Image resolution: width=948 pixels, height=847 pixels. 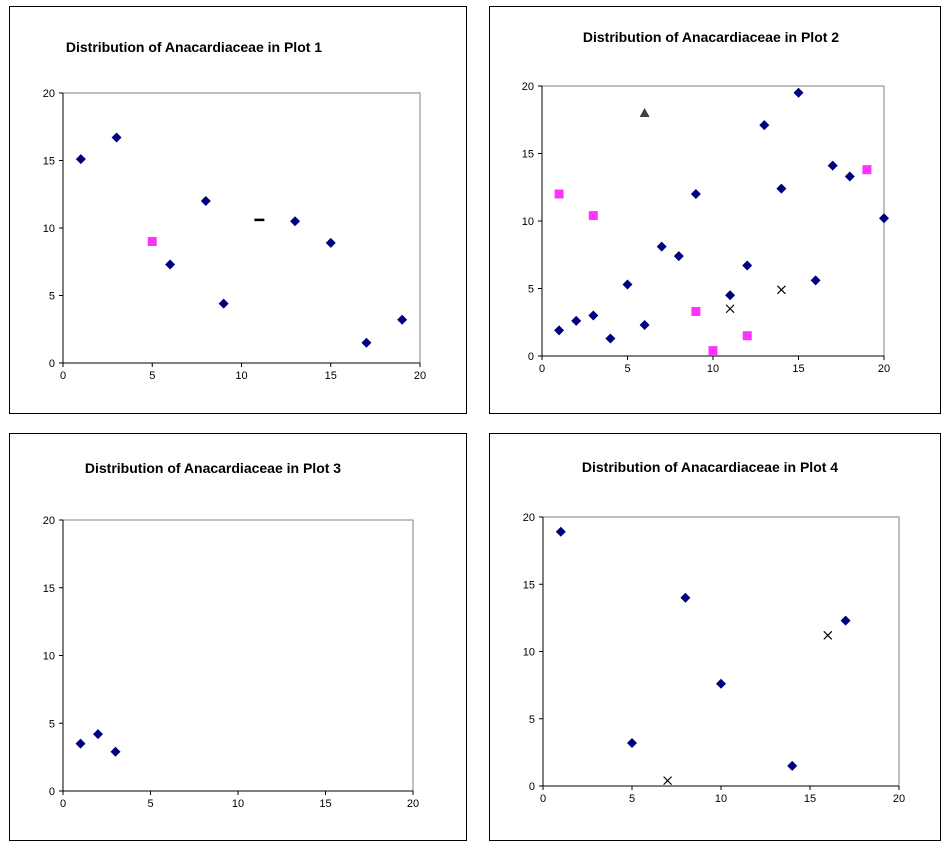 I want to click on chart-title: Distribution of Anacardiaceae in Plot 4, so click(x=710, y=467).